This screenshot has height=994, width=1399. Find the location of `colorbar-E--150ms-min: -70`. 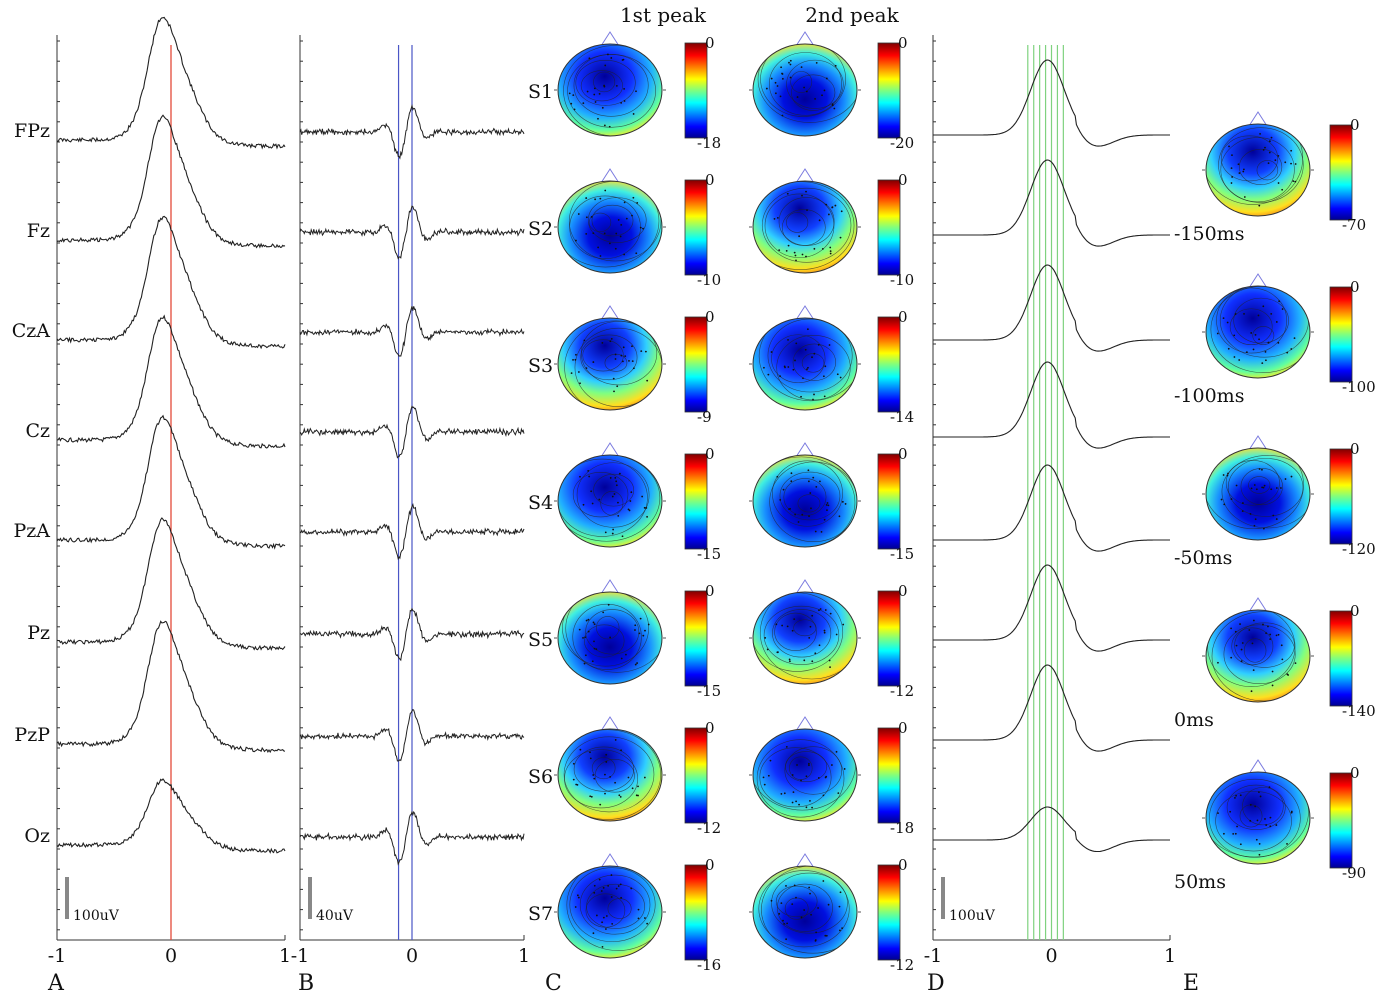

colorbar-E--150ms-min: -70 is located at coordinates (1354, 225).